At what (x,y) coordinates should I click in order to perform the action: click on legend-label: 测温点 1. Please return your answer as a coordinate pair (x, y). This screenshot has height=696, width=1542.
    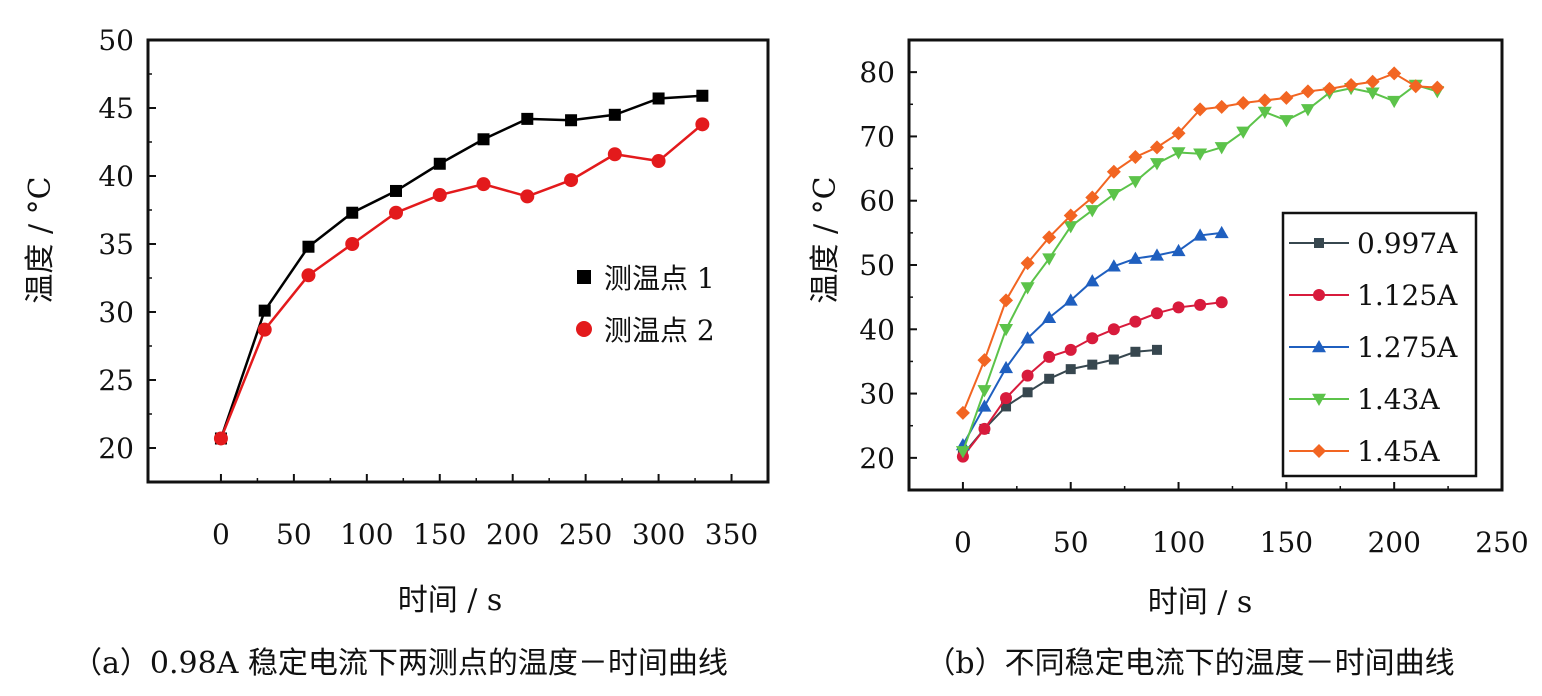
    Looking at the image, I should click on (659, 278).